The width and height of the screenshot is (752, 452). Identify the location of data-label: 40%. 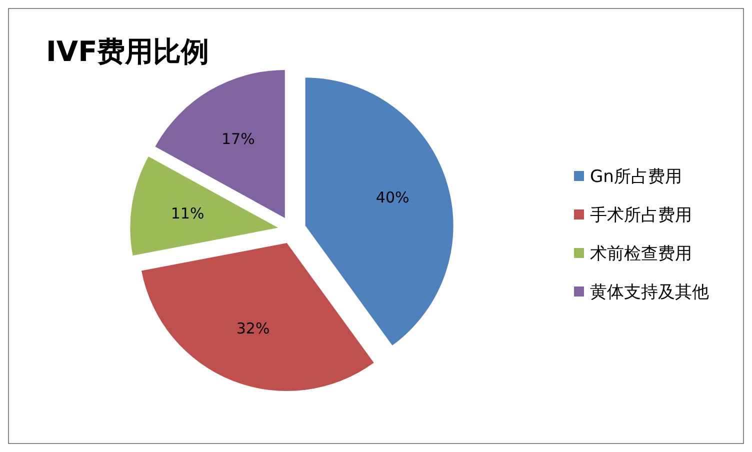
(393, 197).